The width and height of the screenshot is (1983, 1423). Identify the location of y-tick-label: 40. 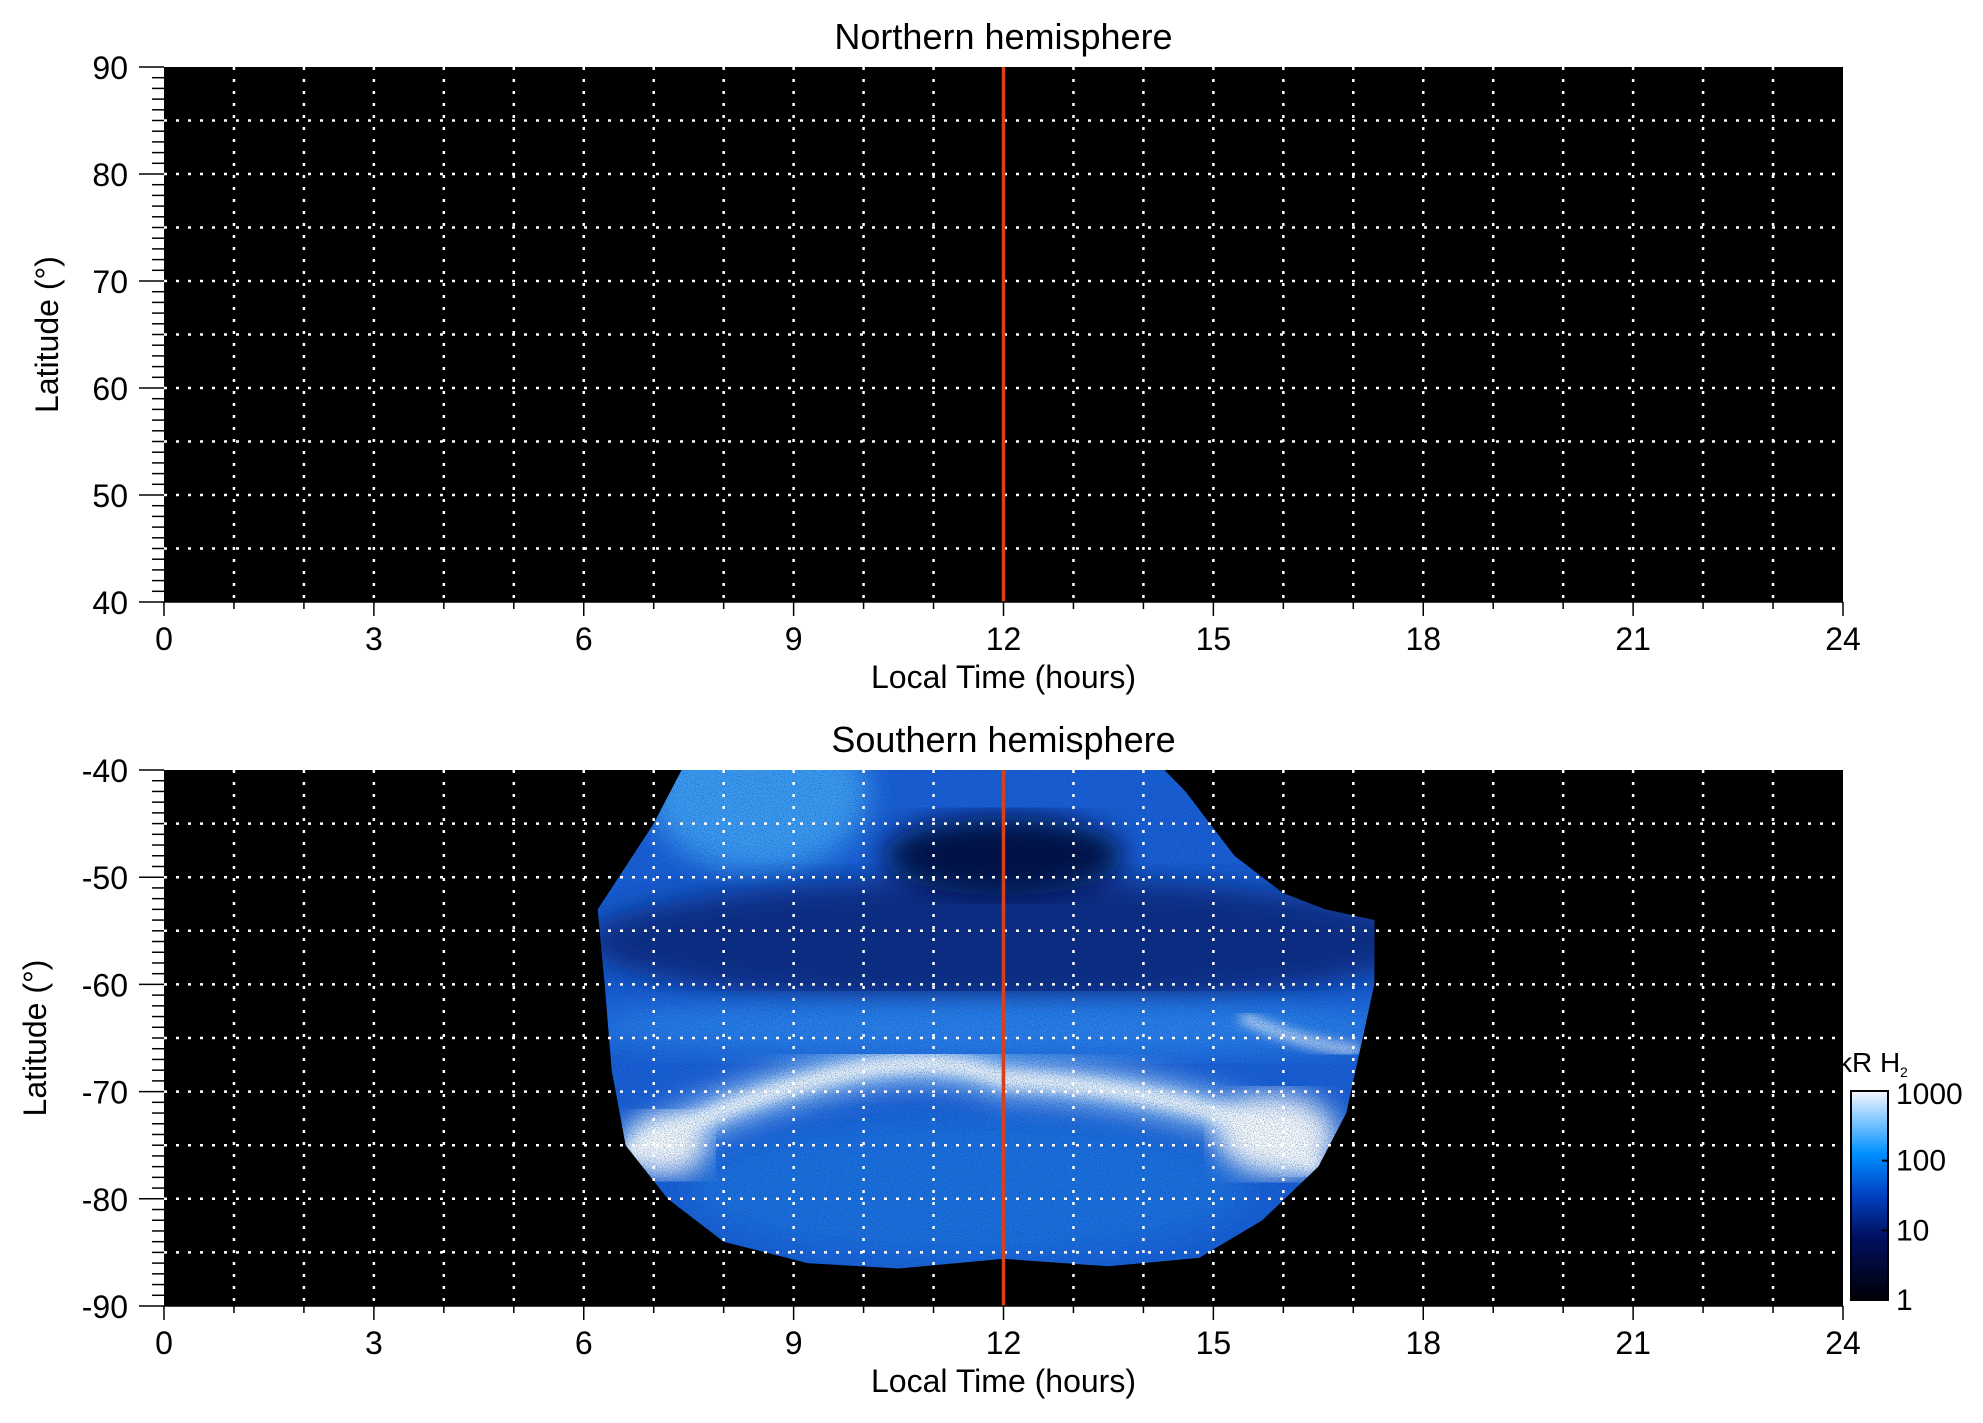
(110, 603).